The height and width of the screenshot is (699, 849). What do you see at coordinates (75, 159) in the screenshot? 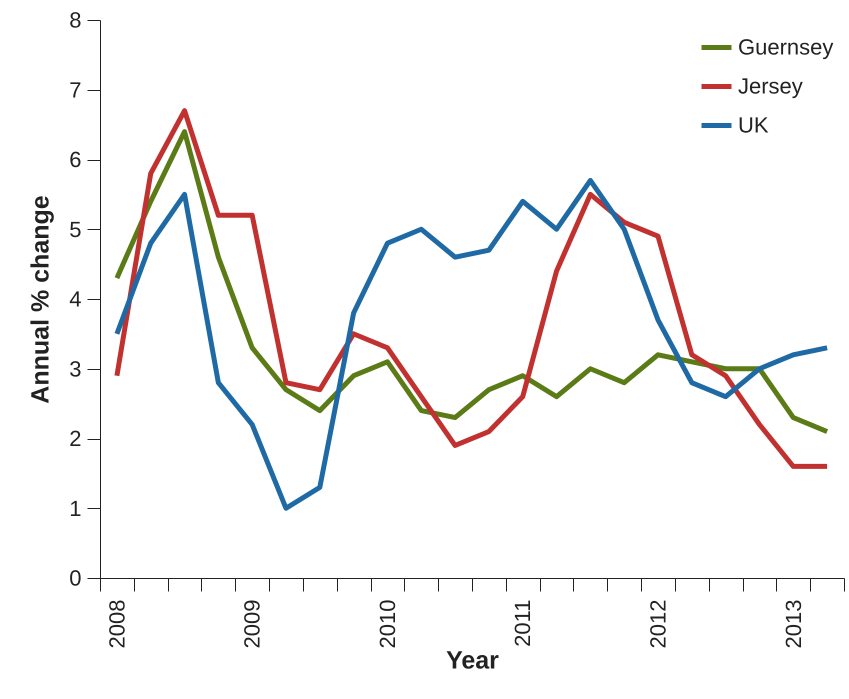
I see `y-tick-label: 6` at bounding box center [75, 159].